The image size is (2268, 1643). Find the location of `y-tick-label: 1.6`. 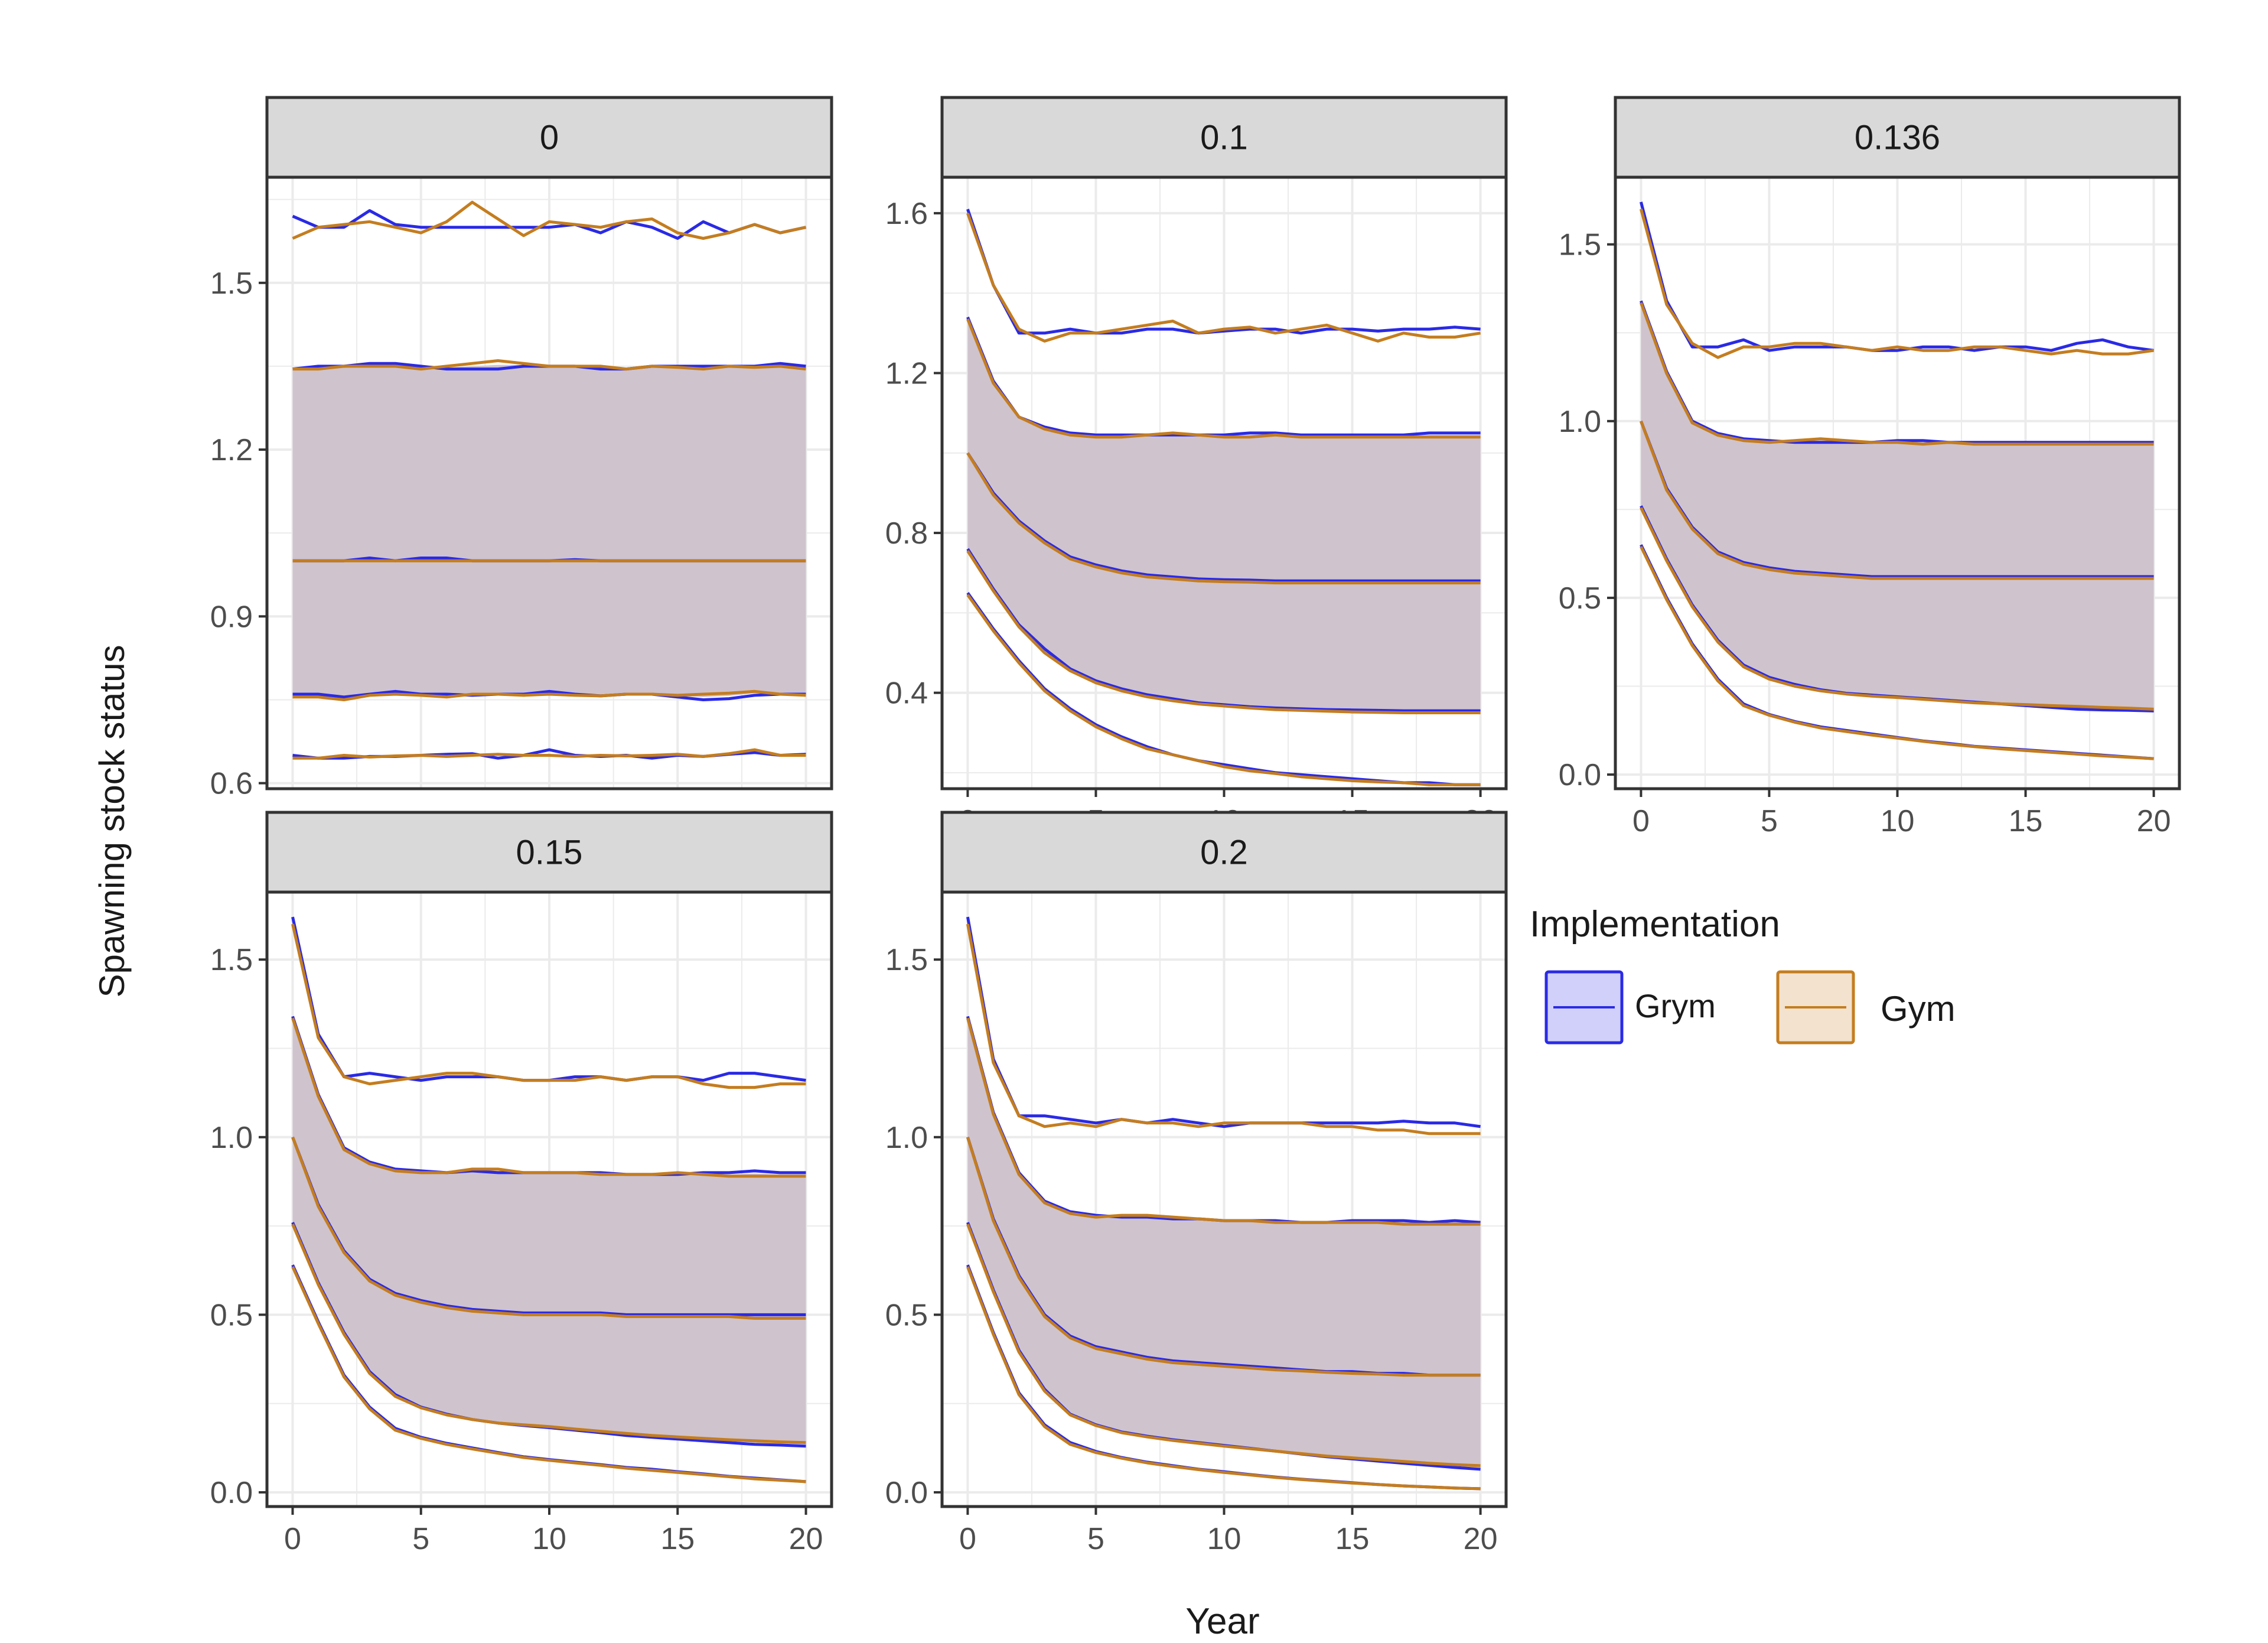

y-tick-label: 1.6 is located at coordinates (906, 214).